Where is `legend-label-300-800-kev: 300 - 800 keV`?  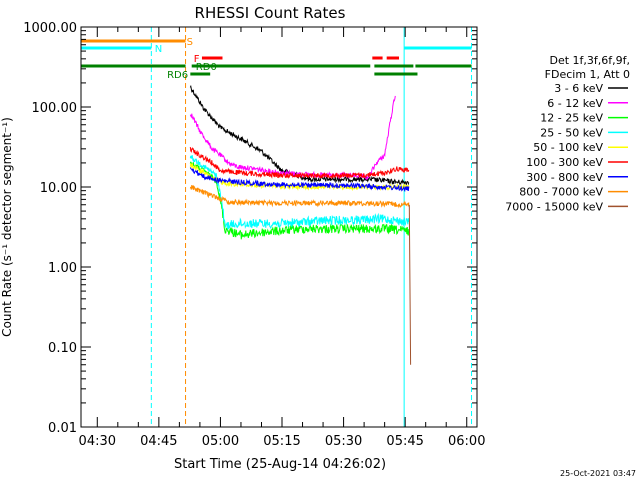
legend-label-300-800-kev: 300 - 800 keV is located at coordinates (564, 177).